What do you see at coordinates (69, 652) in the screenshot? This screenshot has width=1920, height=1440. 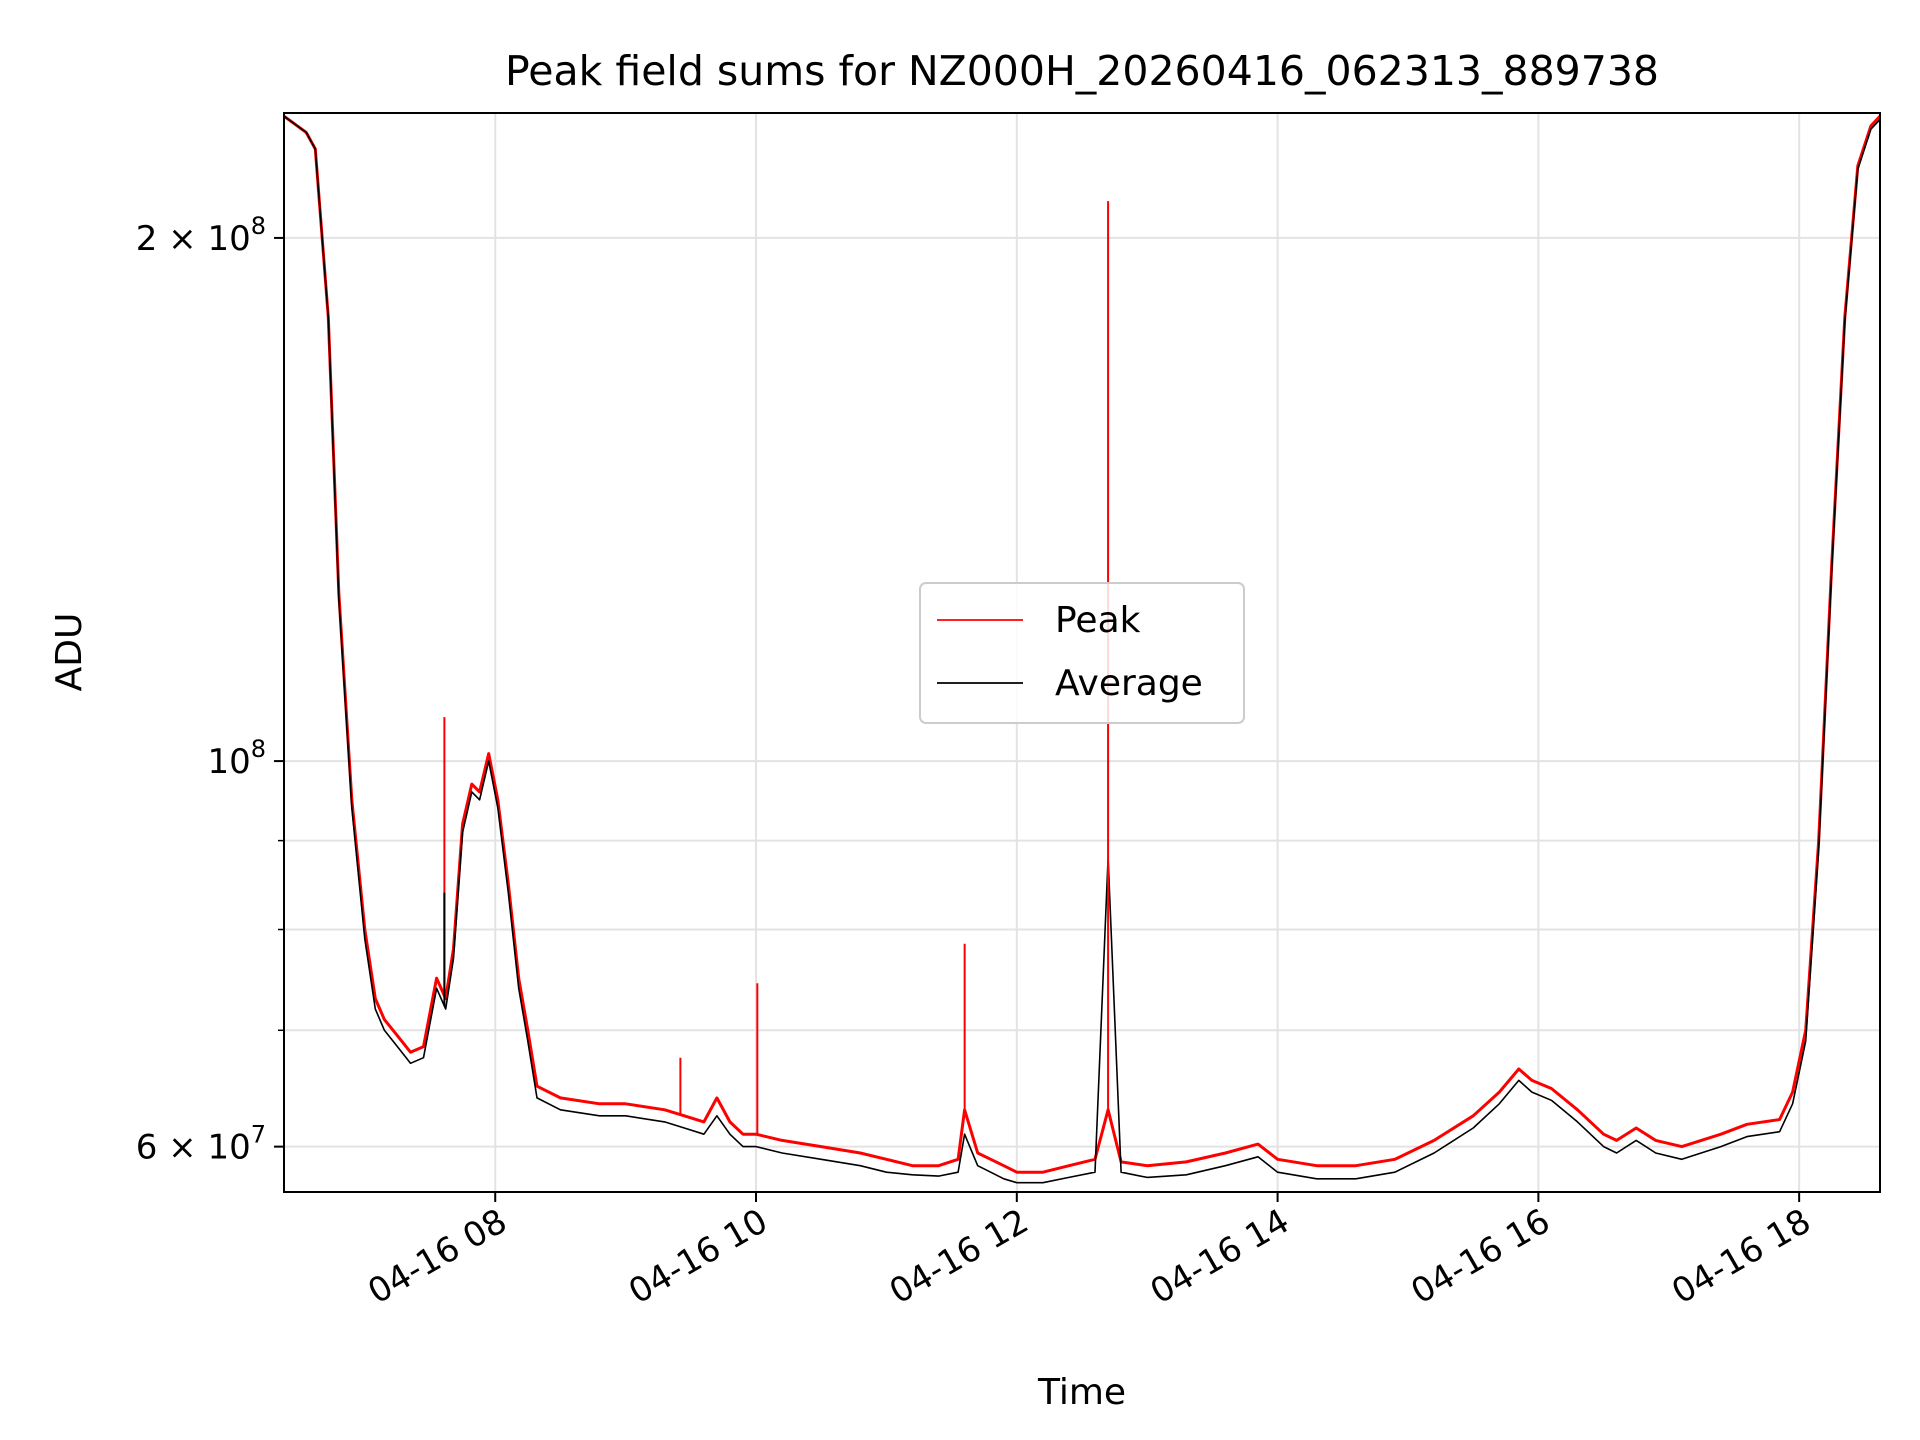 I see `y-axis-label: ADU` at bounding box center [69, 652].